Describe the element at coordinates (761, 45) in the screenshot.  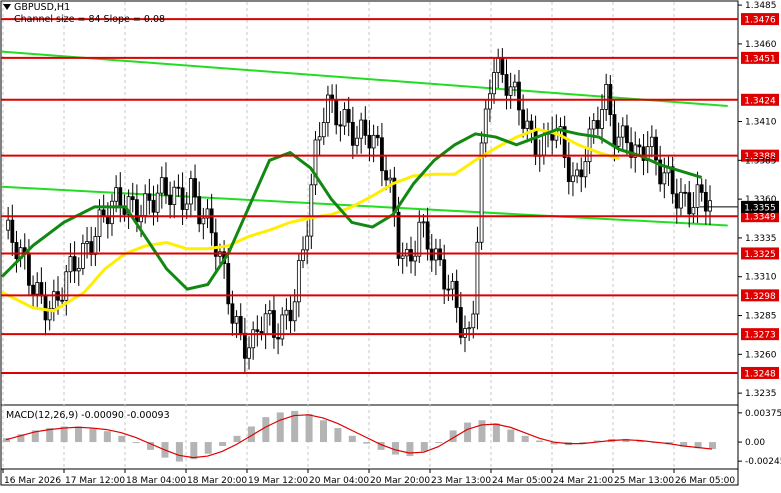
I see `y-tick-label: 1.3460` at that location.